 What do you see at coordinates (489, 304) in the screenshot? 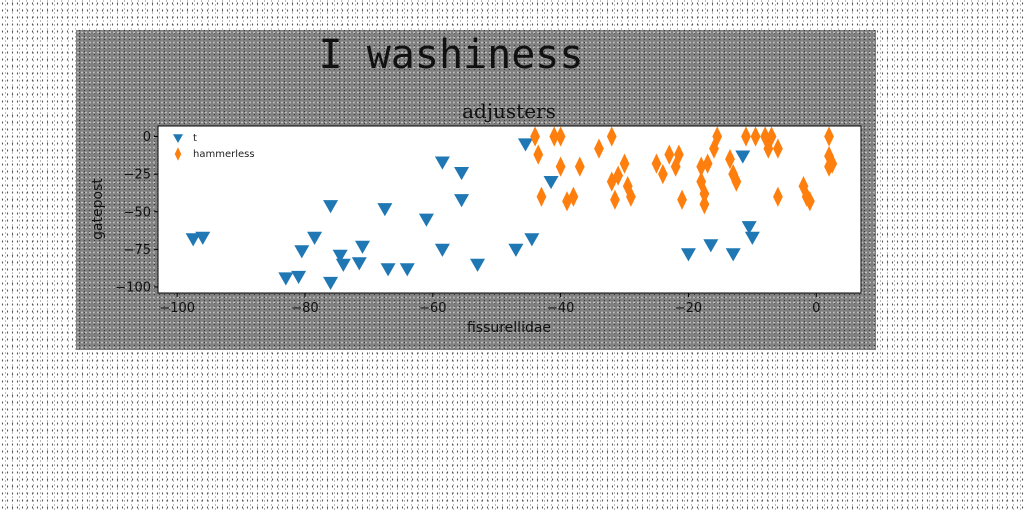
I see `x-axis: −100 −80 −60 −40 −20 0` at bounding box center [489, 304].